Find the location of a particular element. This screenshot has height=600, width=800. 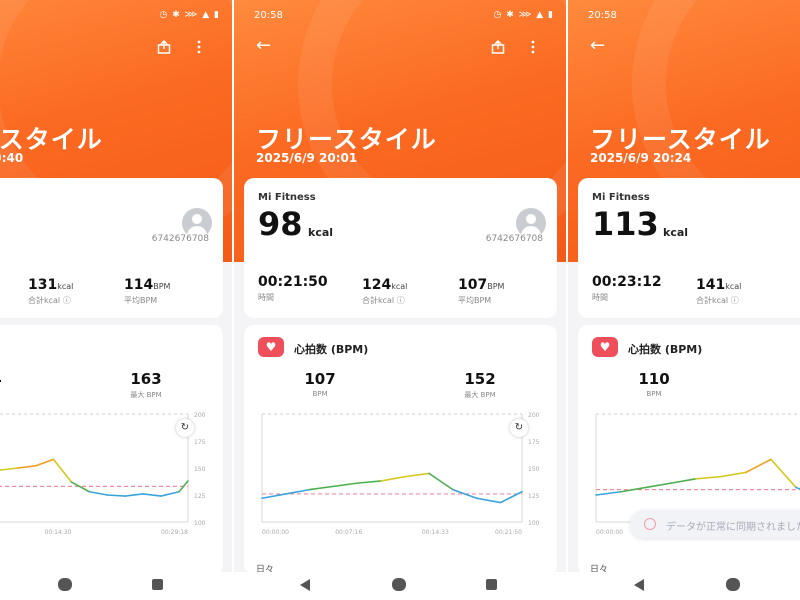

hr-max-value: 152 is located at coordinates (480, 379).